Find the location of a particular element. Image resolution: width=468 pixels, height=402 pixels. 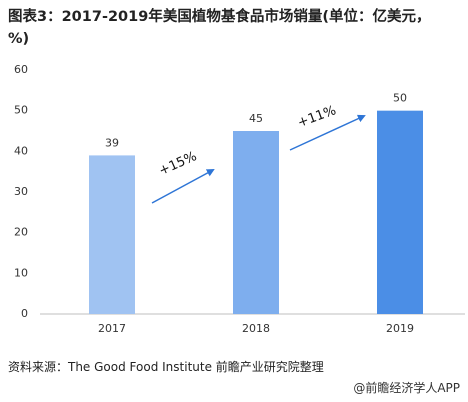

y-tick-label: 30 is located at coordinates (21, 191).